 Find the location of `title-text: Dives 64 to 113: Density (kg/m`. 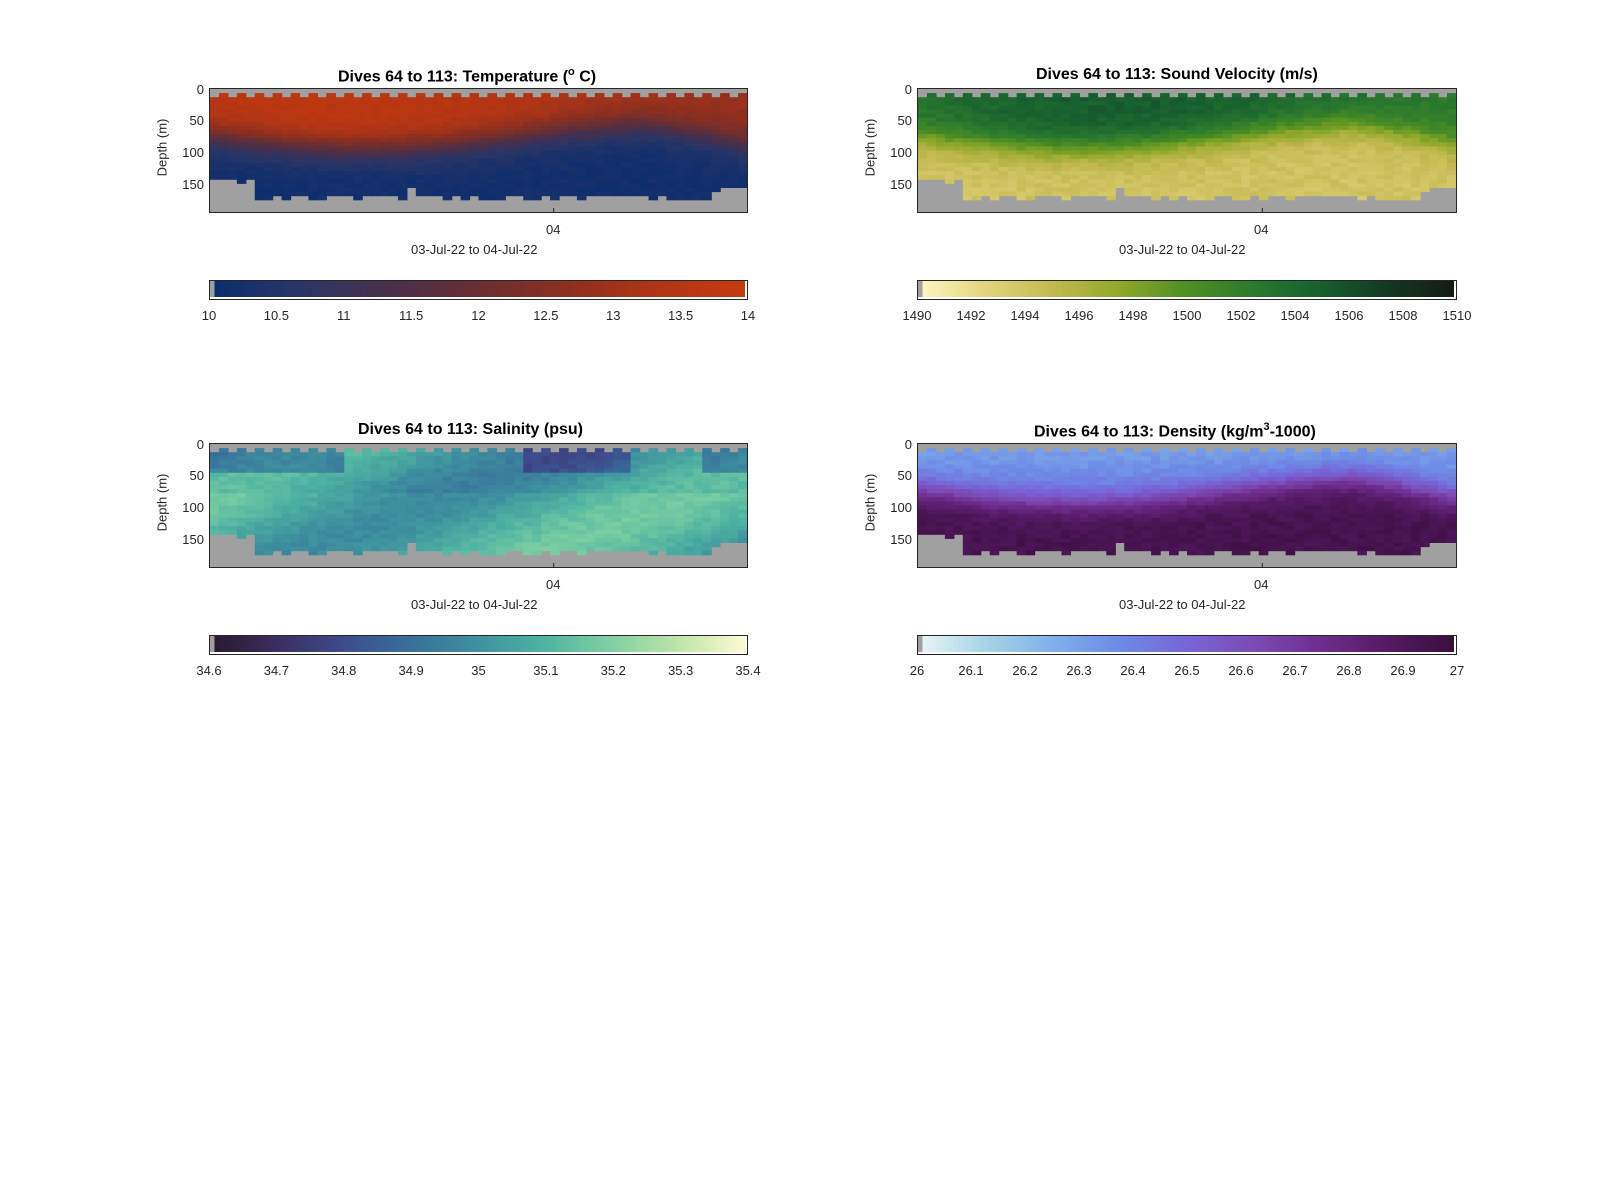

title-text: Dives 64 to 113: Density (kg/m is located at coordinates (1149, 432).